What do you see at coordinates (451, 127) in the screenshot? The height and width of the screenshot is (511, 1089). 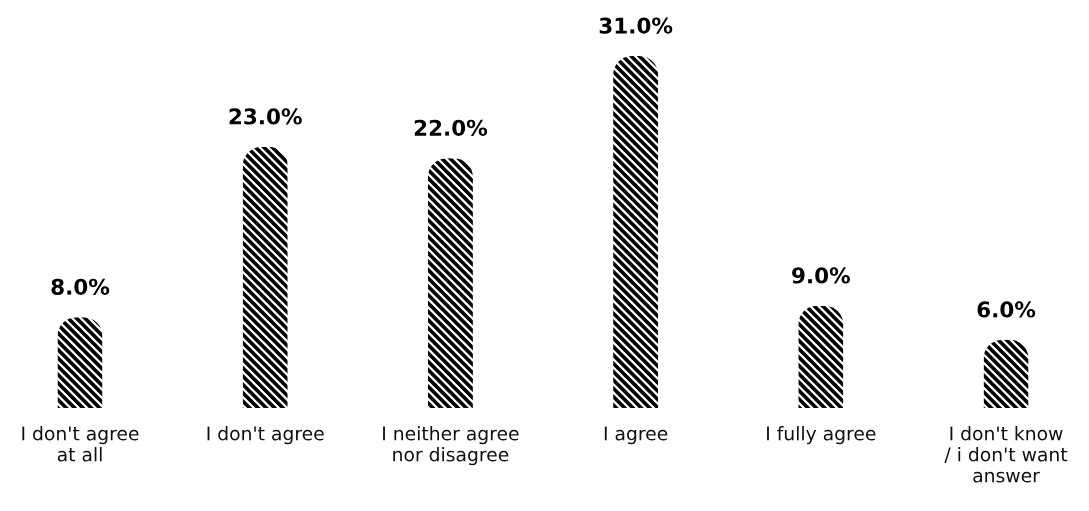 I see `data-label: 22.0%` at bounding box center [451, 127].